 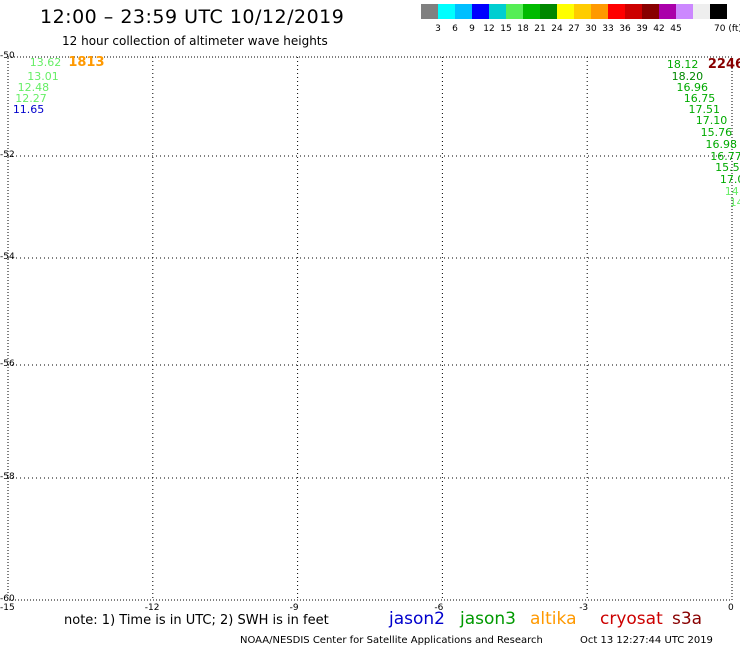 I want to click on wave-height-value: 11.65, so click(x=28, y=110).